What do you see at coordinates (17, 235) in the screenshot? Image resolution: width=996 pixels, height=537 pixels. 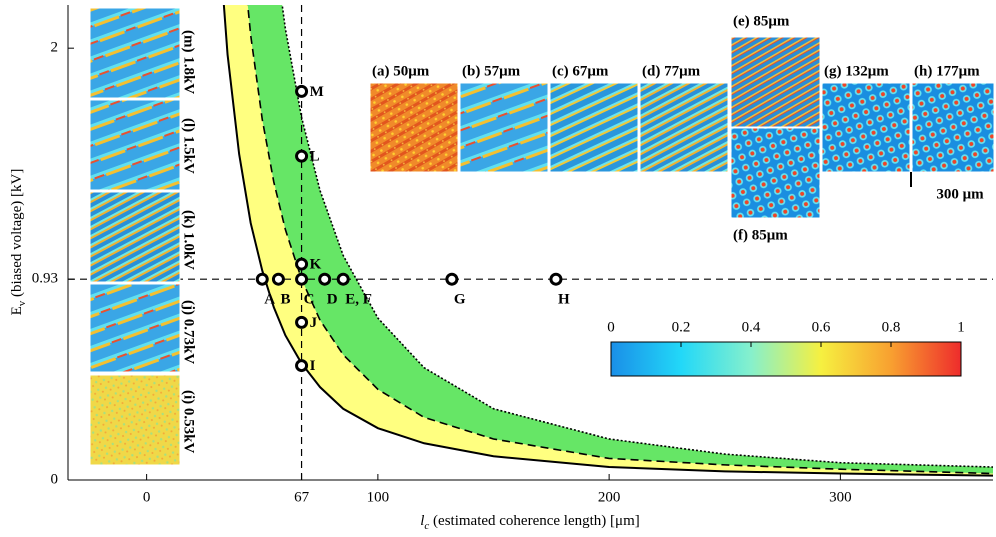 I see `y-label-rest: (biased voltage) [kV]` at bounding box center [17, 235].